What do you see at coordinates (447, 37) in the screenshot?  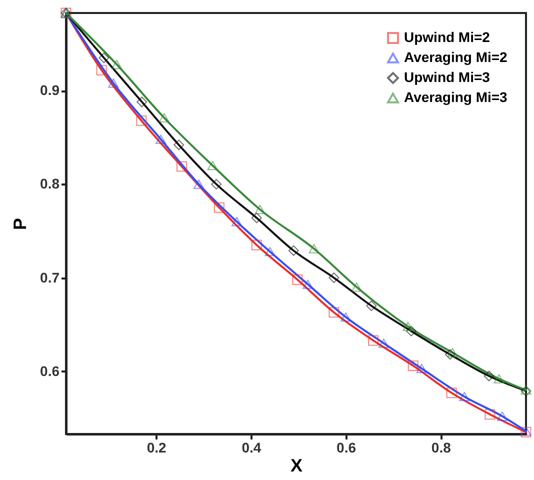 I see `legend-label: Upwind Mi=2` at bounding box center [447, 37].